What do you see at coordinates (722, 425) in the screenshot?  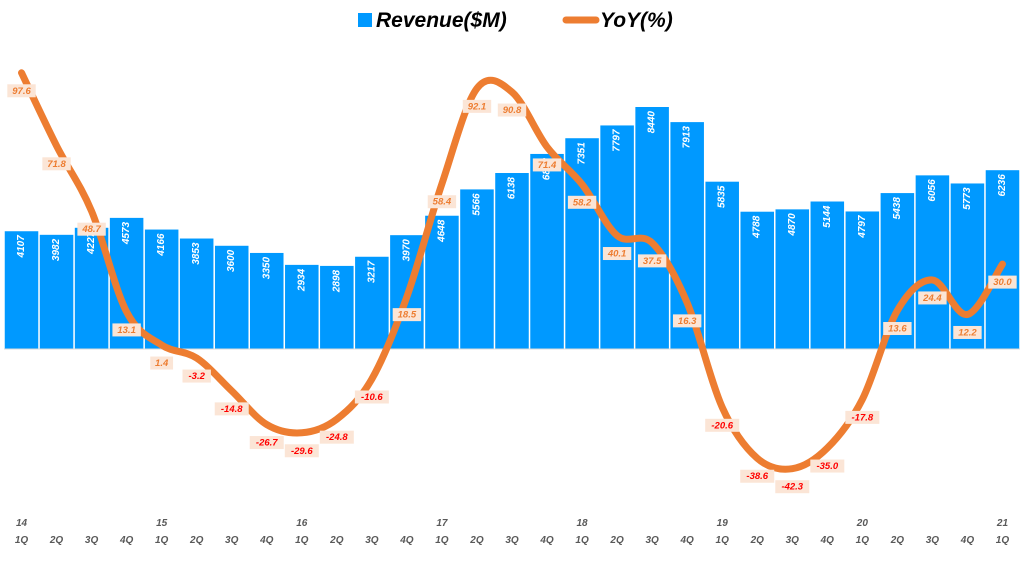 I see `yoy-data-label: -20.6` at bounding box center [722, 425].